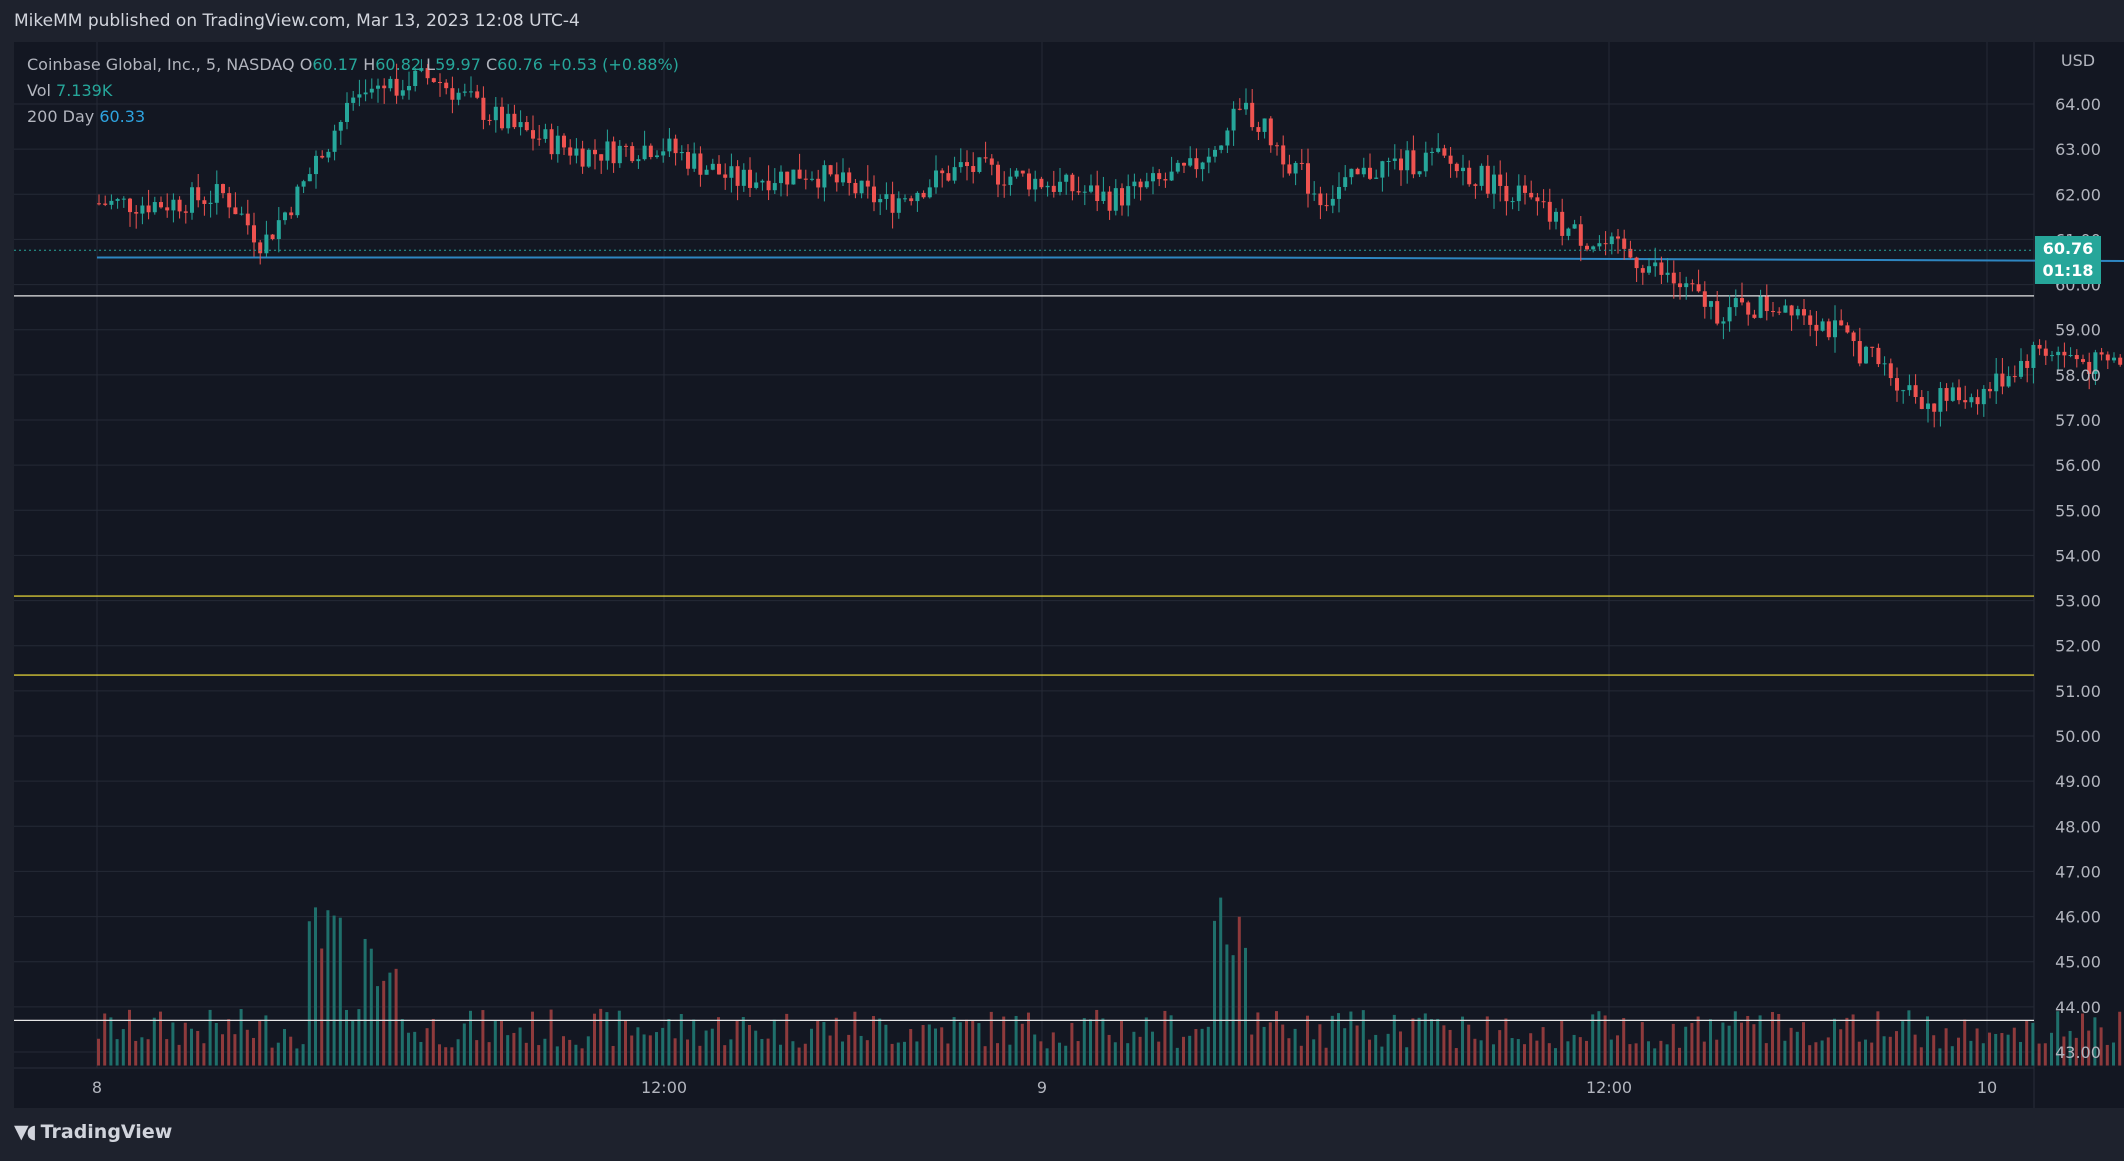 Image resolution: width=2124 pixels, height=1161 pixels. What do you see at coordinates (84, 90) in the screenshot?
I see `legend-vol-value: 7.139K` at bounding box center [84, 90].